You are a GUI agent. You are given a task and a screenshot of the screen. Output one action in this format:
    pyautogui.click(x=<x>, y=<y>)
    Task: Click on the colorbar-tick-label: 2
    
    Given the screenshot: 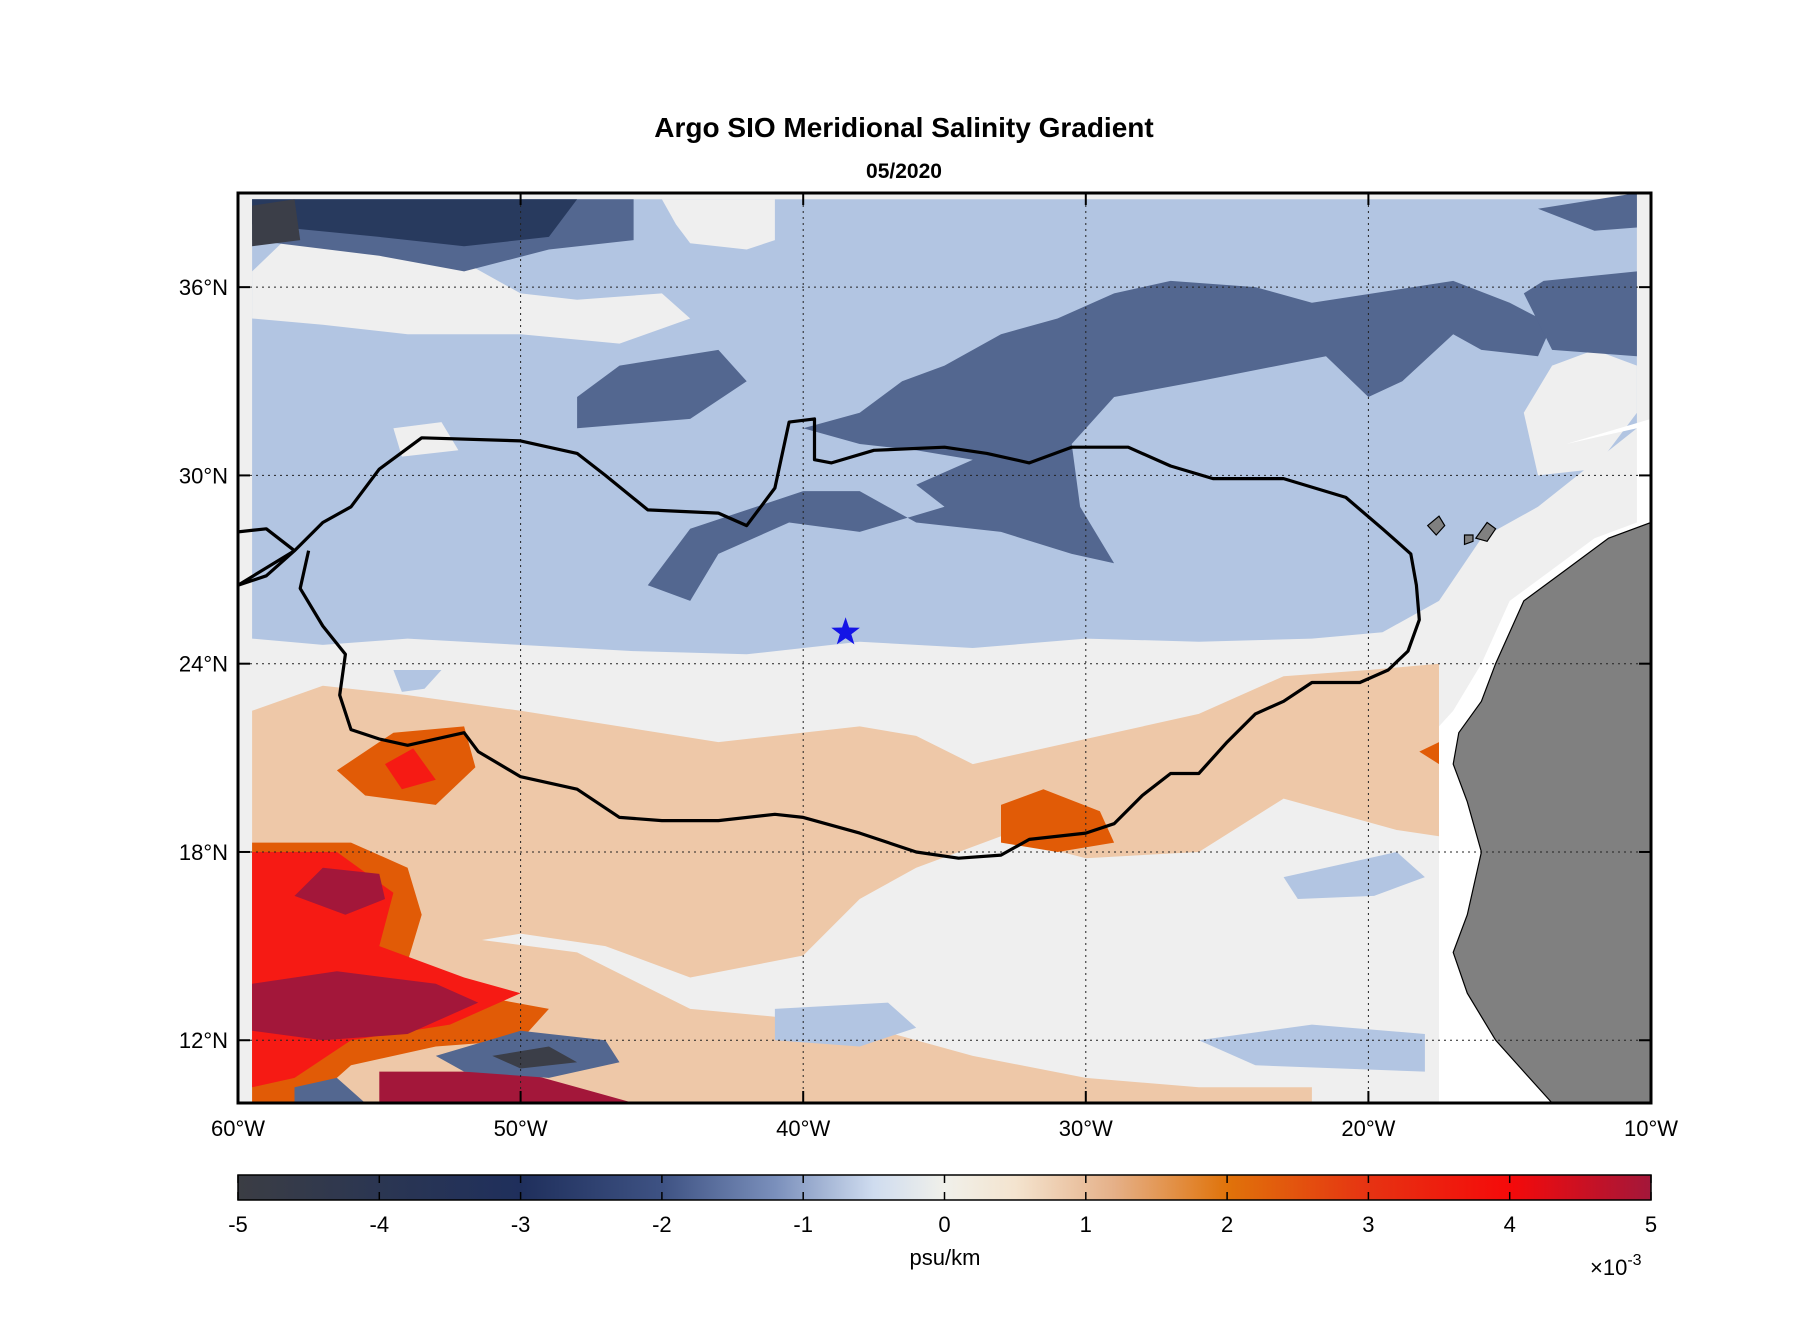 What is the action you would take?
    pyautogui.click(x=1227, y=1224)
    